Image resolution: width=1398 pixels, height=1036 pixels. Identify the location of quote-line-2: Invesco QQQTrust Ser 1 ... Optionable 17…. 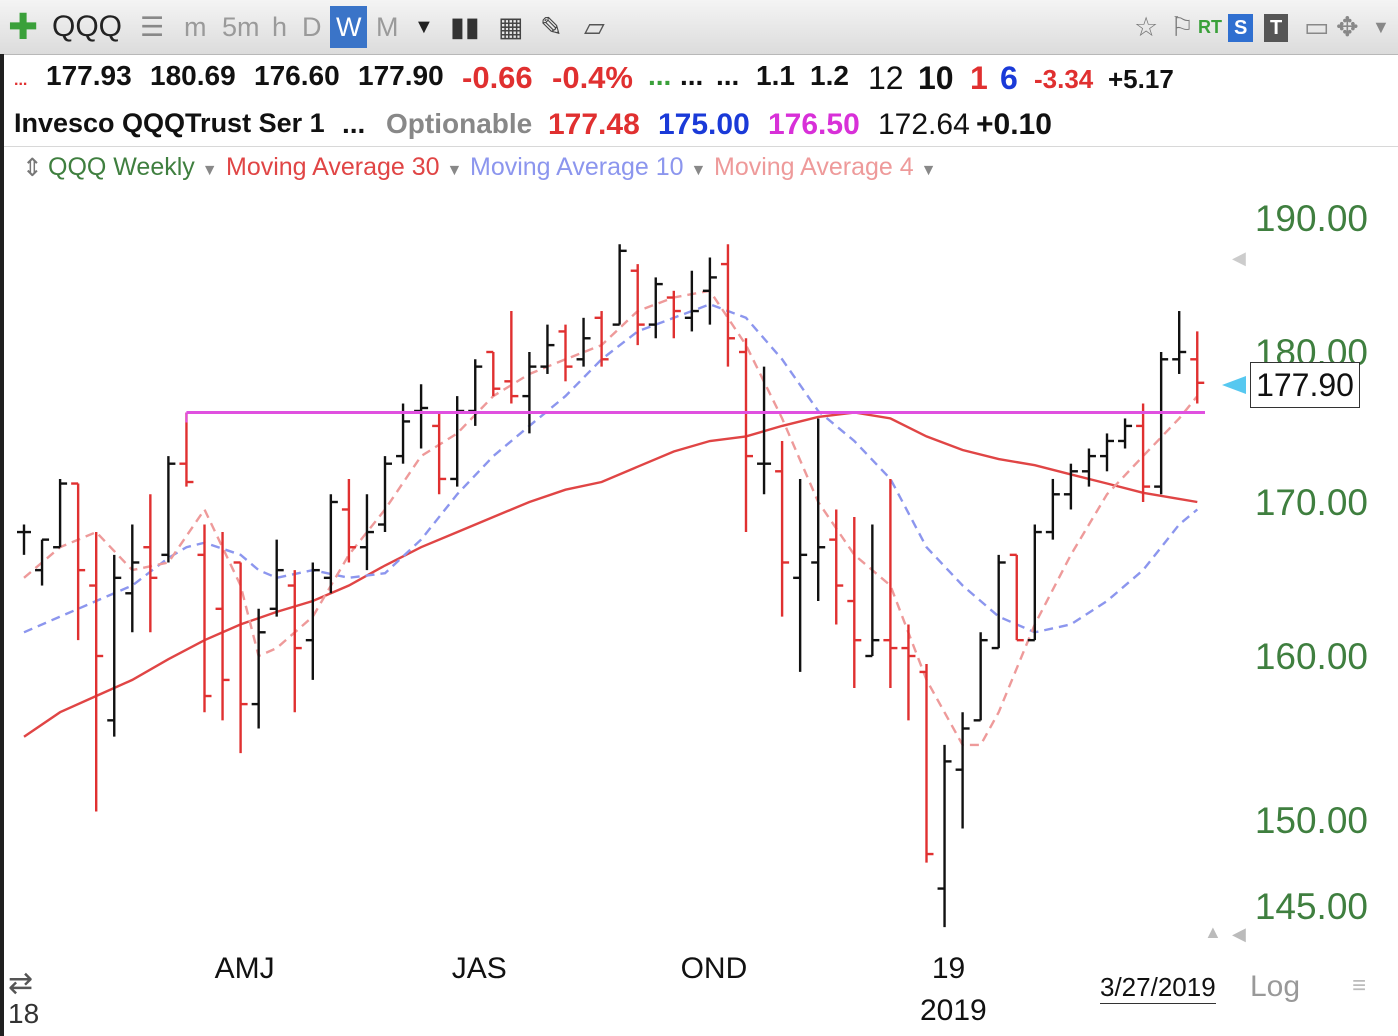
(699, 126).